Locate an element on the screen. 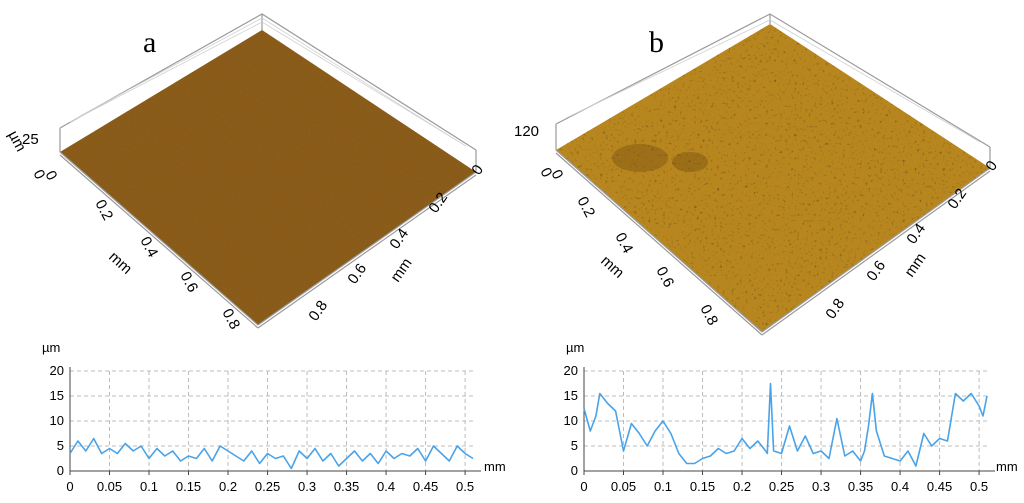 This screenshot has height=503, width=1024. x-tick-b-1: 0.2 is located at coordinates (585, 207).